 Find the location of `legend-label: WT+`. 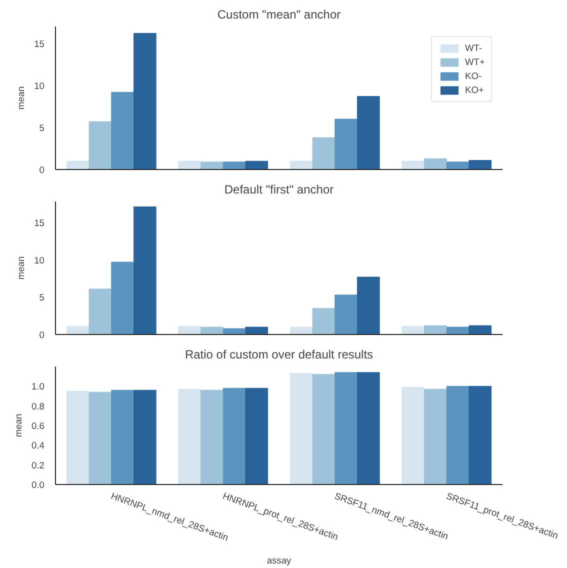

legend-label: WT+ is located at coordinates (475, 62).